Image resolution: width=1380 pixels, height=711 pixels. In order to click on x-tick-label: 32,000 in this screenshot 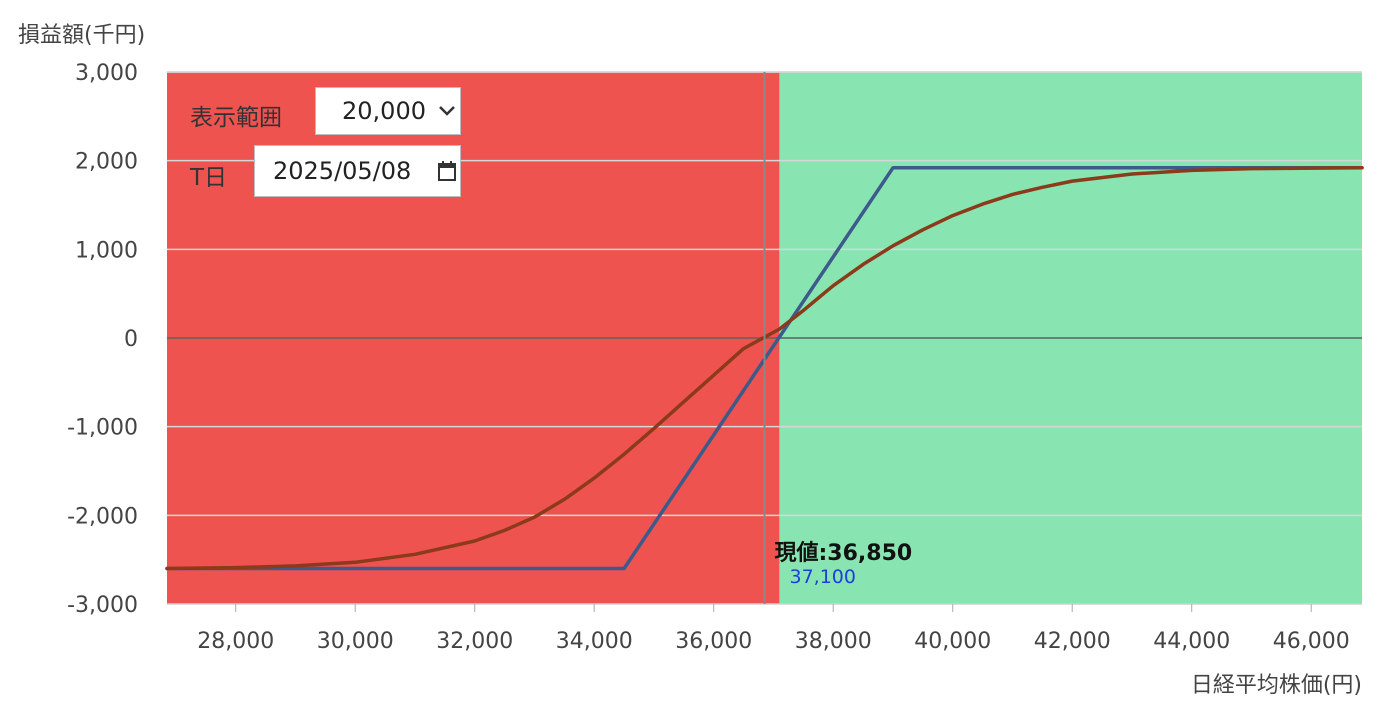, I will do `click(474, 641)`.